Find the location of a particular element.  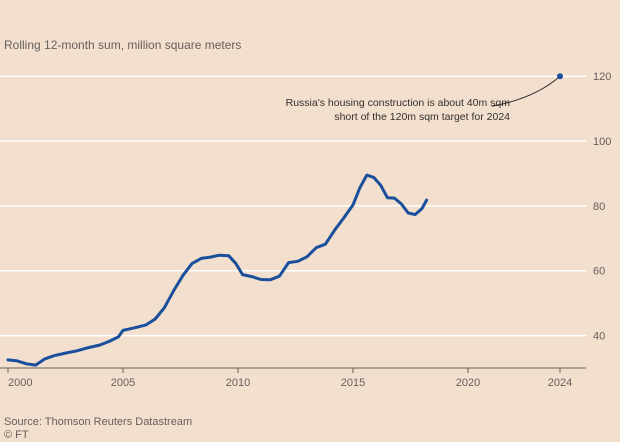

source-line: Source: Thomson Reuters Datastream is located at coordinates (98, 422).